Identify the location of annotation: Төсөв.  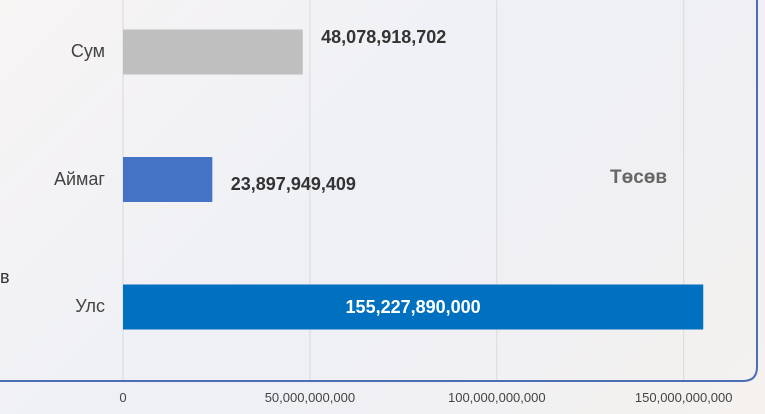
(639, 177).